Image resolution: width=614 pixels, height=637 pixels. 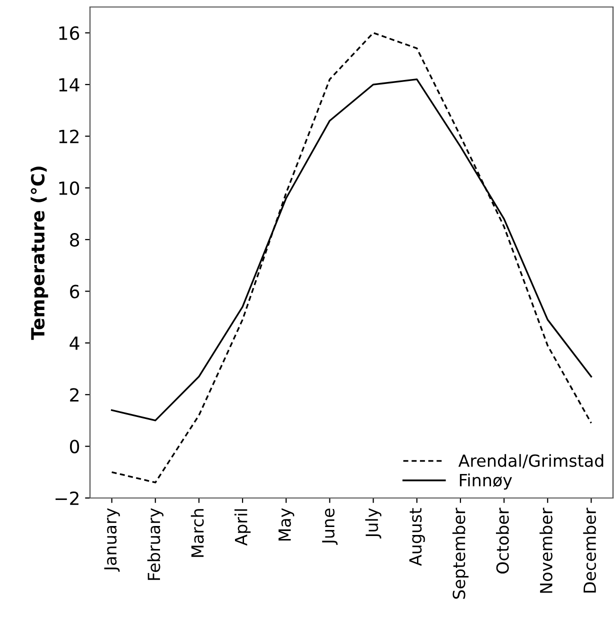 What do you see at coordinates (373, 523) in the screenshot?
I see `x-tick-label: July` at bounding box center [373, 523].